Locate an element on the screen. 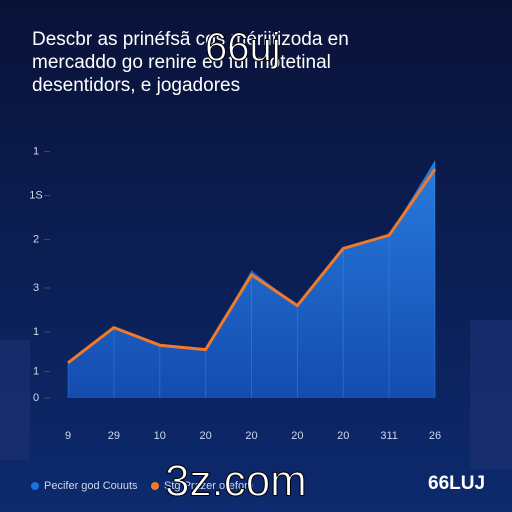  watermark: 3z.com is located at coordinates (236, 481).